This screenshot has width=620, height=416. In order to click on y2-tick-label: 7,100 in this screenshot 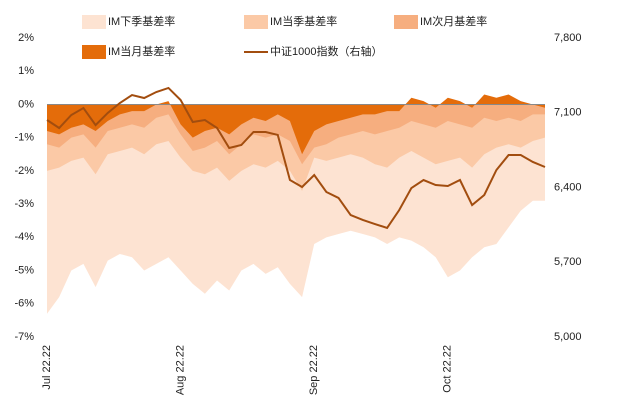, I will do `click(568, 113)`.